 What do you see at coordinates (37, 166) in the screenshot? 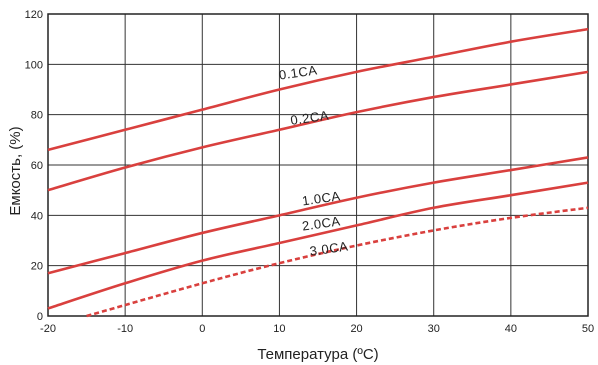
I see `y-tick-label: 60` at bounding box center [37, 166].